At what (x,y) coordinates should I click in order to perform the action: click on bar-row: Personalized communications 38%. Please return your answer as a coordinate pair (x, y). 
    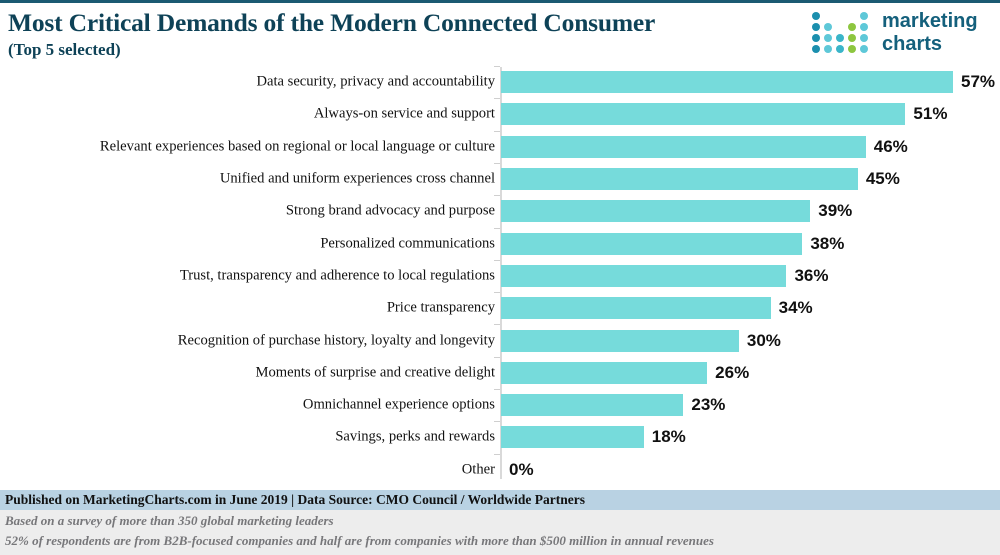
    Looking at the image, I should click on (500, 243).